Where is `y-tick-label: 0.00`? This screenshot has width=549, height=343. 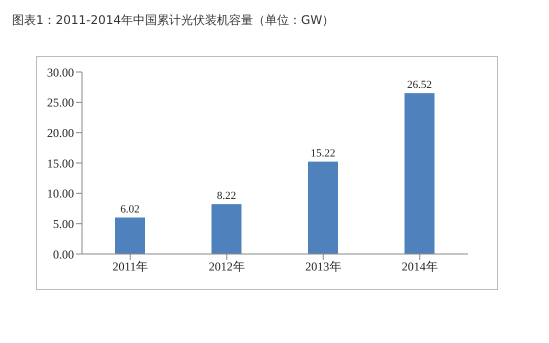 y-tick-label: 0.00 is located at coordinates (63, 254).